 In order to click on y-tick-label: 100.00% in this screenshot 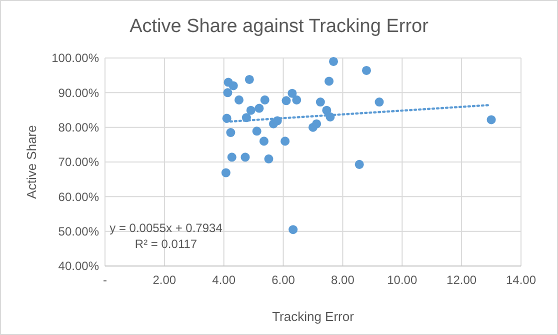, I will do `click(76, 58)`.